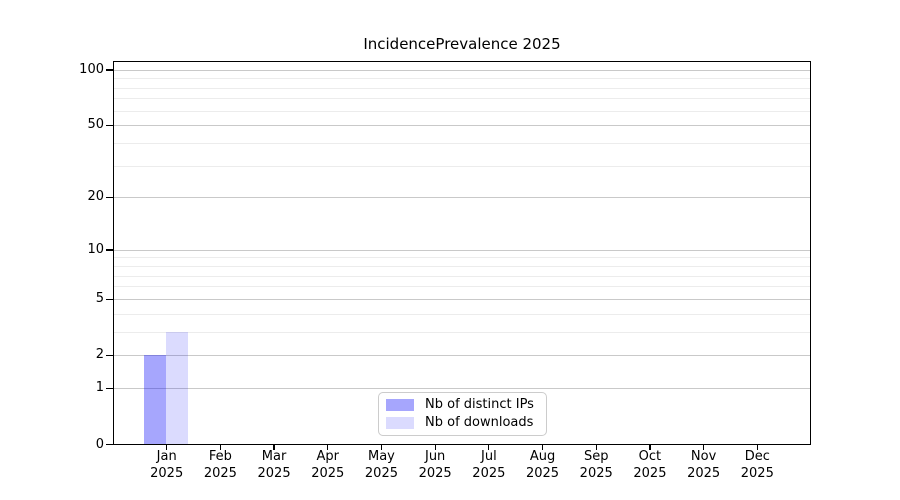 The height and width of the screenshot is (500, 900). I want to click on x-tick-label: Dec 2025, so click(757, 465).